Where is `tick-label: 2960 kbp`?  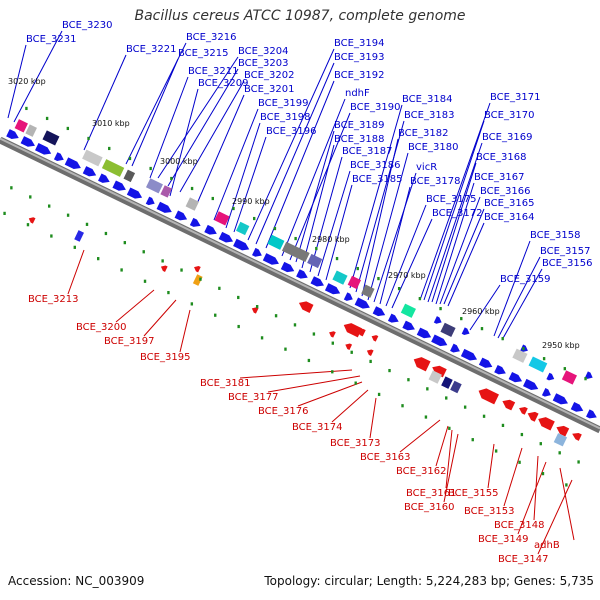
tick-label: 2960 kbp is located at coordinates (481, 311).